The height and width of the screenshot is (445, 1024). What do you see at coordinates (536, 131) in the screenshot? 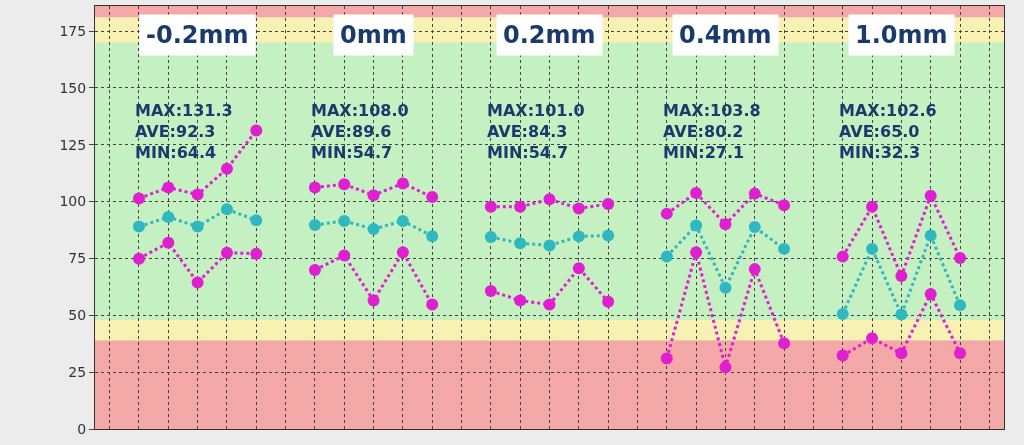
I see `annotation: MAX:101.0 AVE:84.3 MIN:54.7` at bounding box center [536, 131].